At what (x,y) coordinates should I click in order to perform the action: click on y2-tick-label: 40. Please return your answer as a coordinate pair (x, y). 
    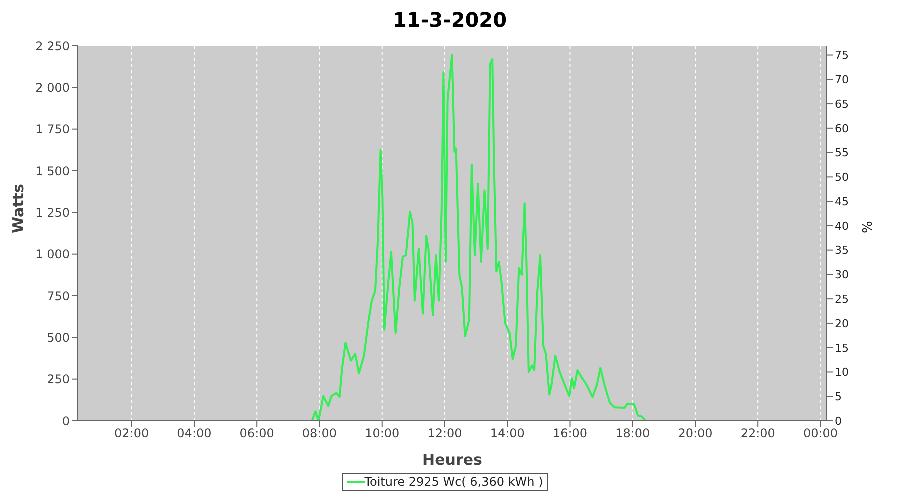
    Looking at the image, I should click on (842, 226).